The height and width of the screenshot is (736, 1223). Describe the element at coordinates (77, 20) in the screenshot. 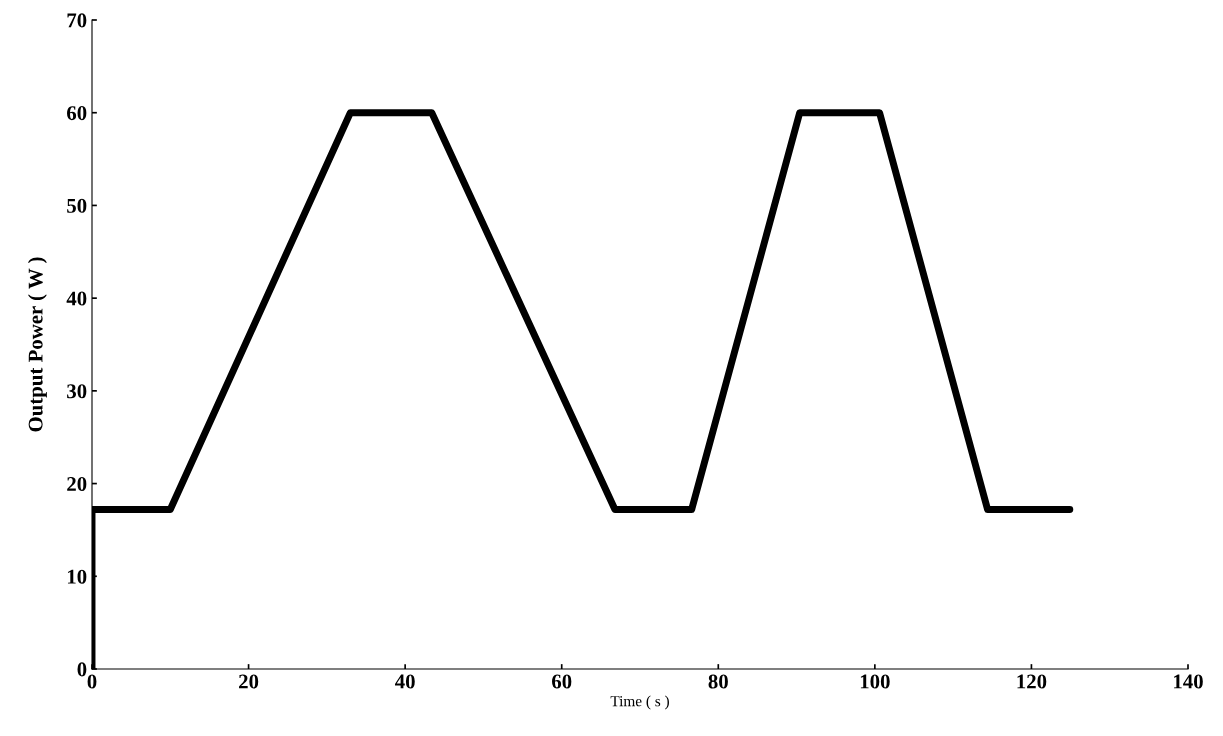

I see `y-tick-label: 70` at that location.